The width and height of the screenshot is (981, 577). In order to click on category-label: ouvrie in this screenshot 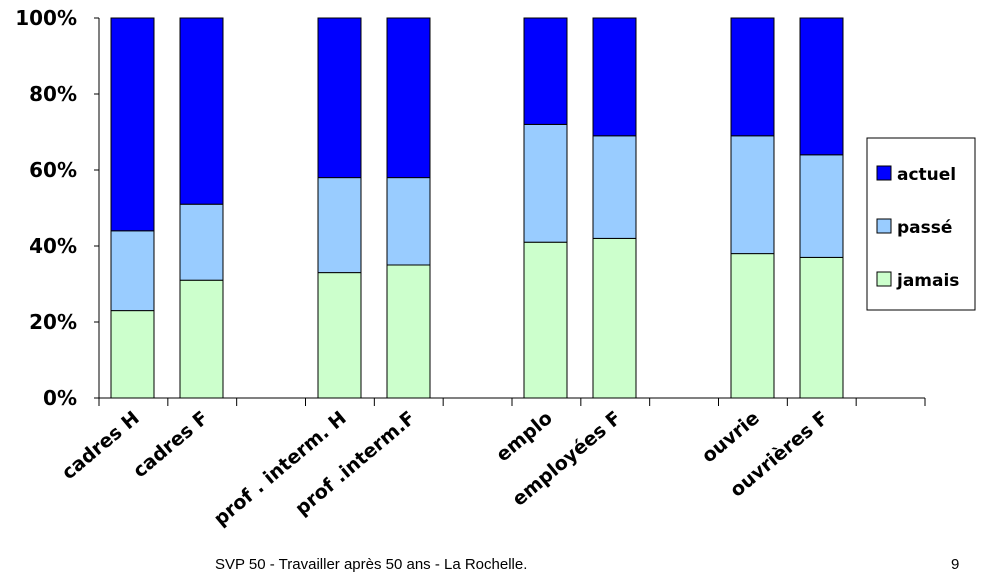, I will do `click(731, 437)`.